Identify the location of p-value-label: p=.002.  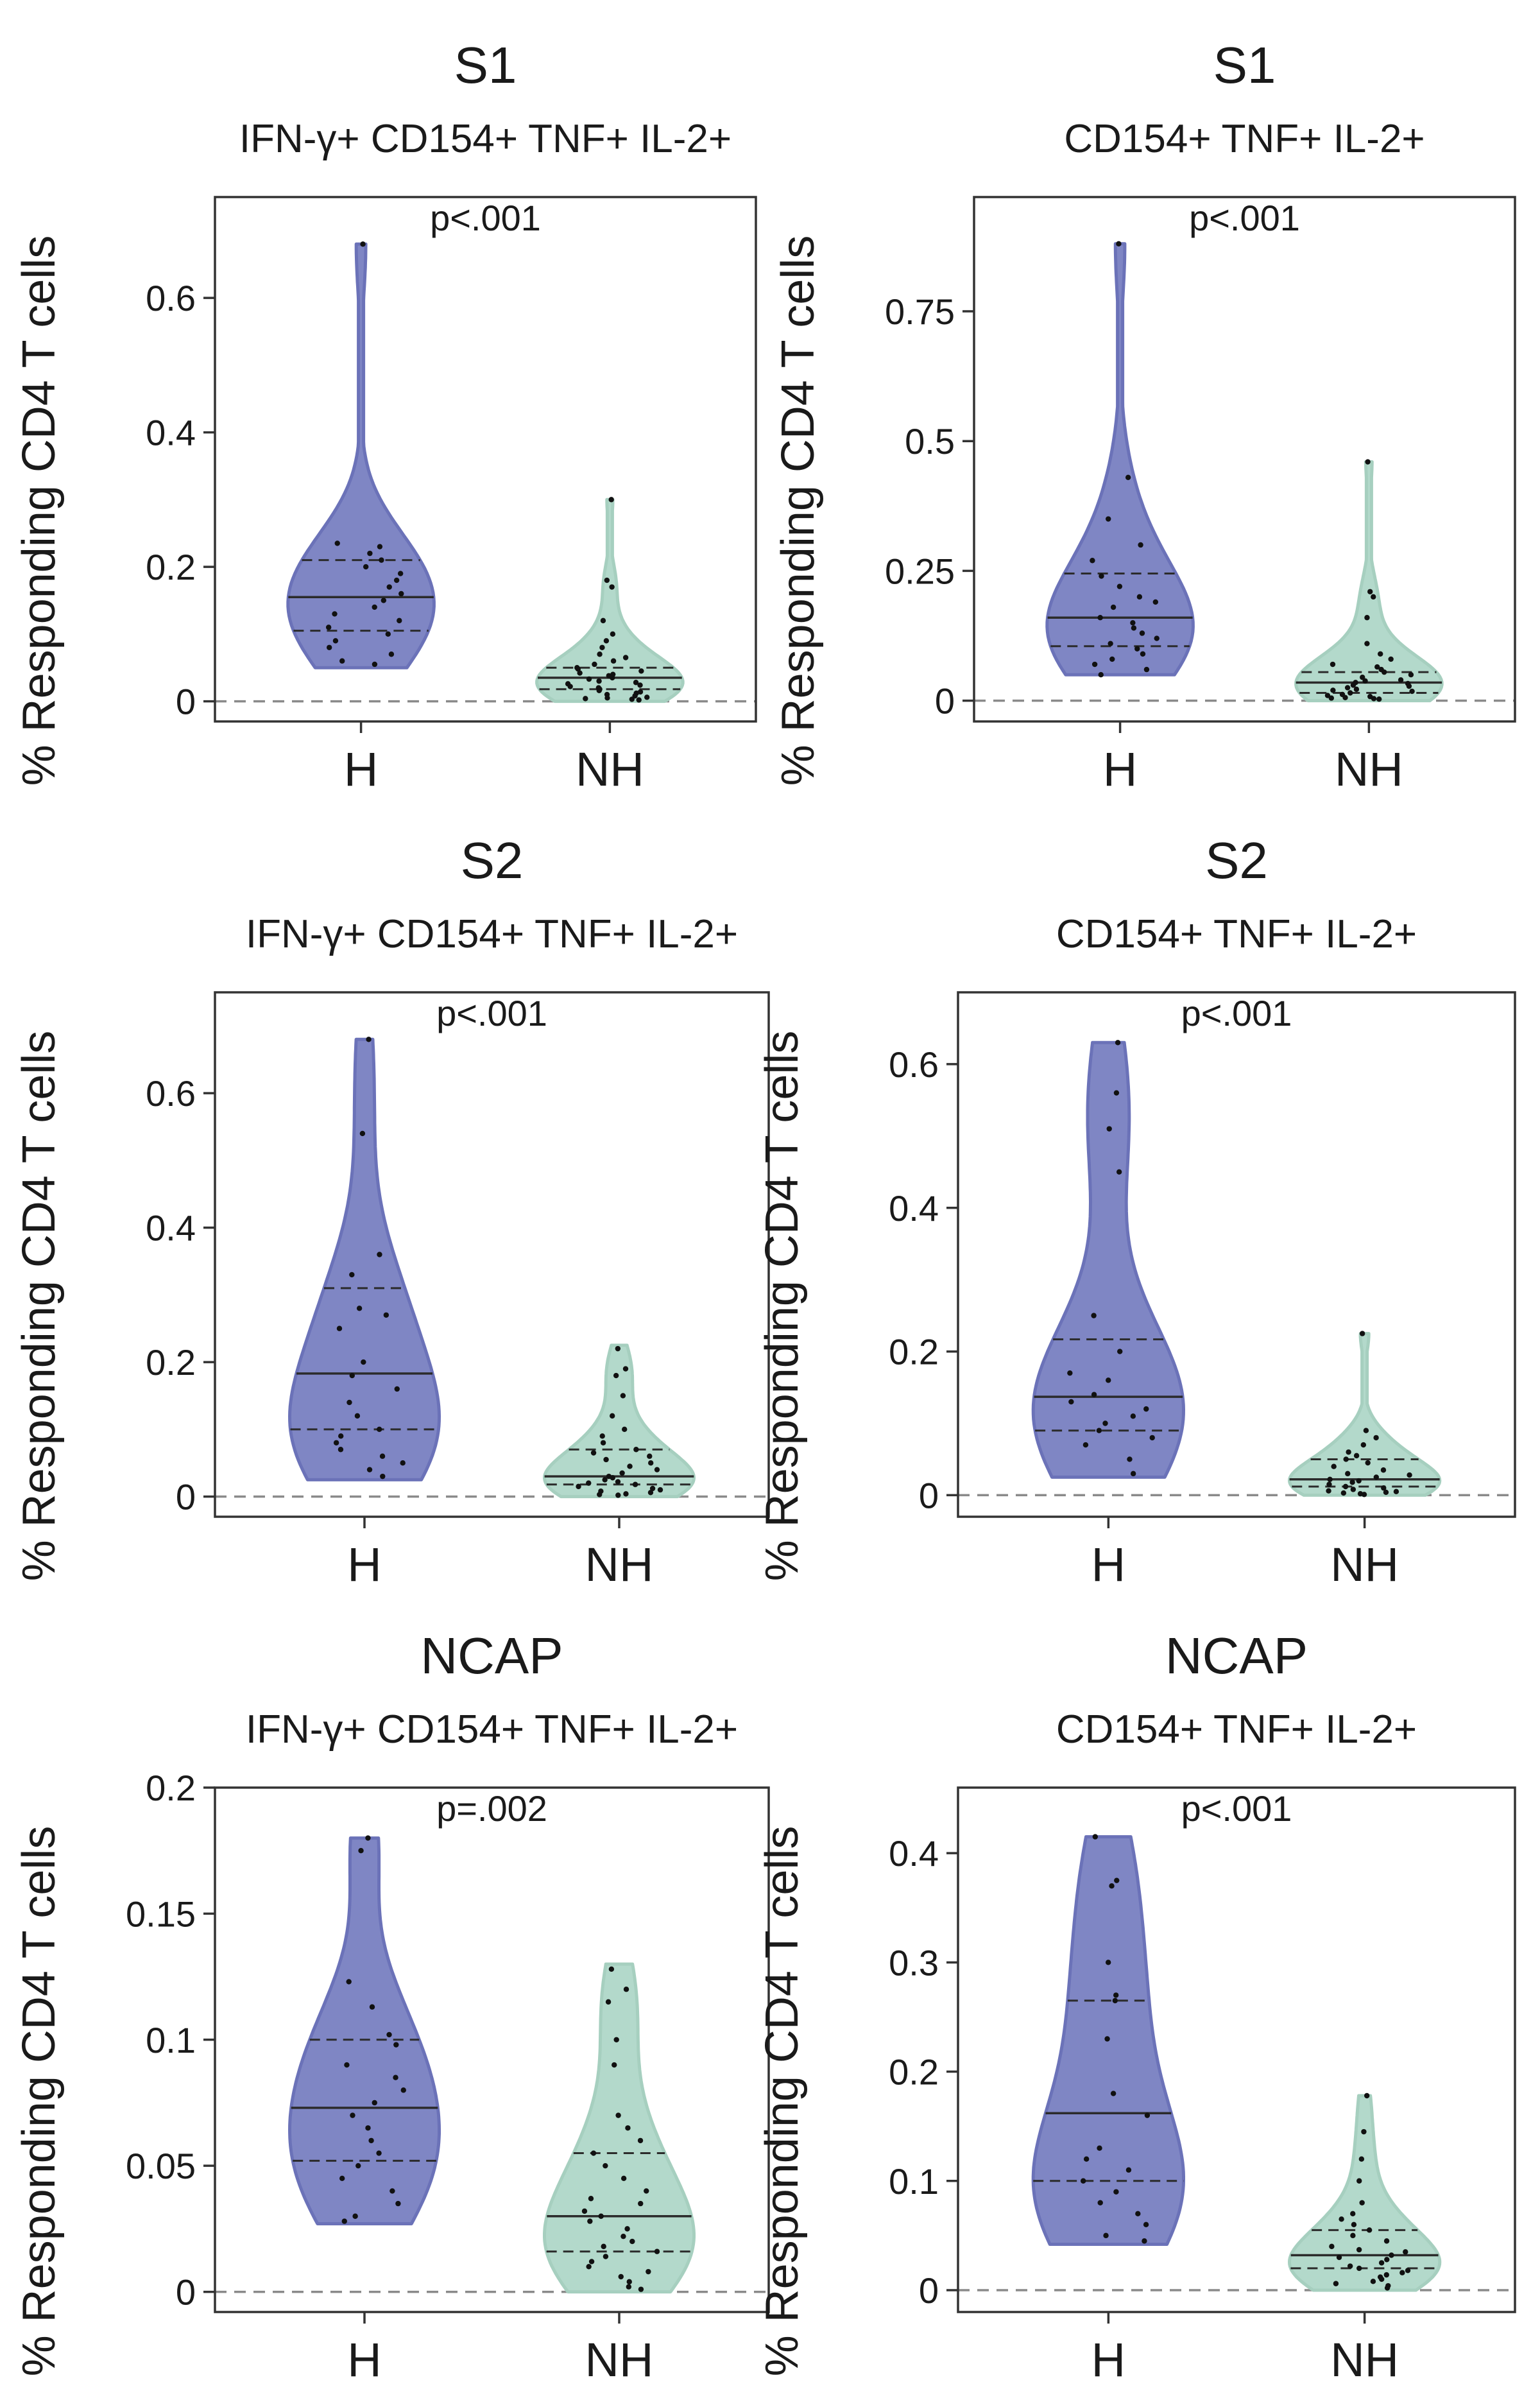
(492, 1808).